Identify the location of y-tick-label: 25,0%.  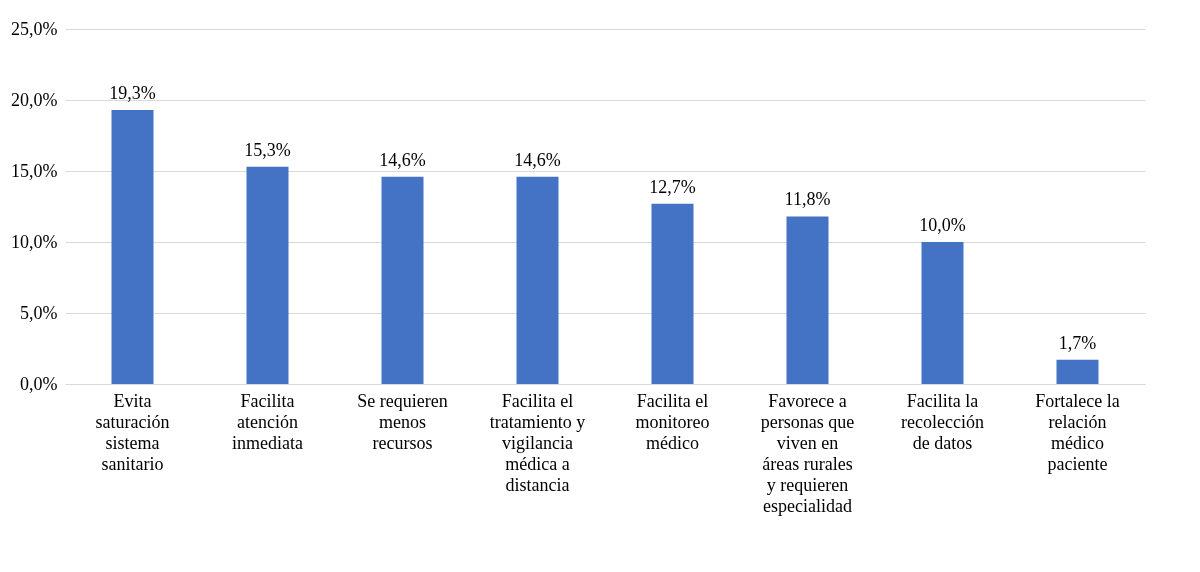
(34, 28).